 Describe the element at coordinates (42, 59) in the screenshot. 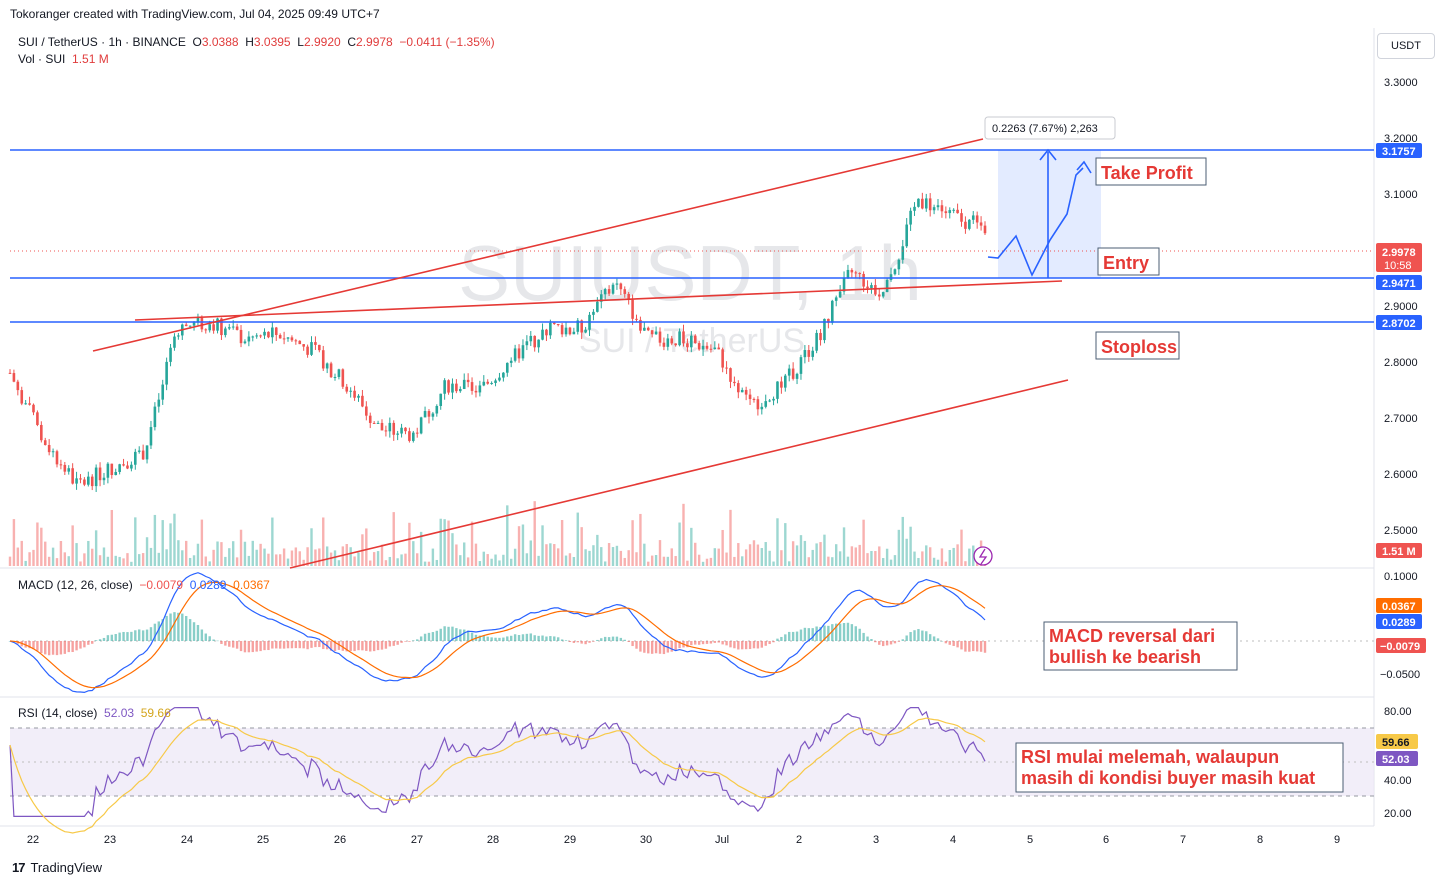

I see `volume-label: Vol · SUI` at that location.